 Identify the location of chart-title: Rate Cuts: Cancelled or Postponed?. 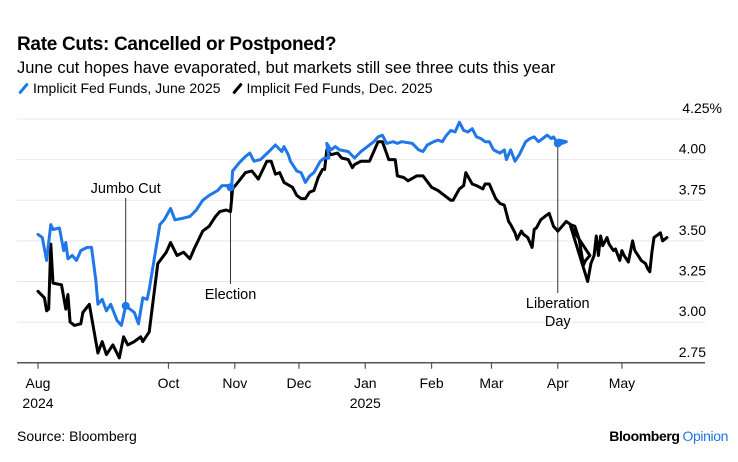
(177, 44).